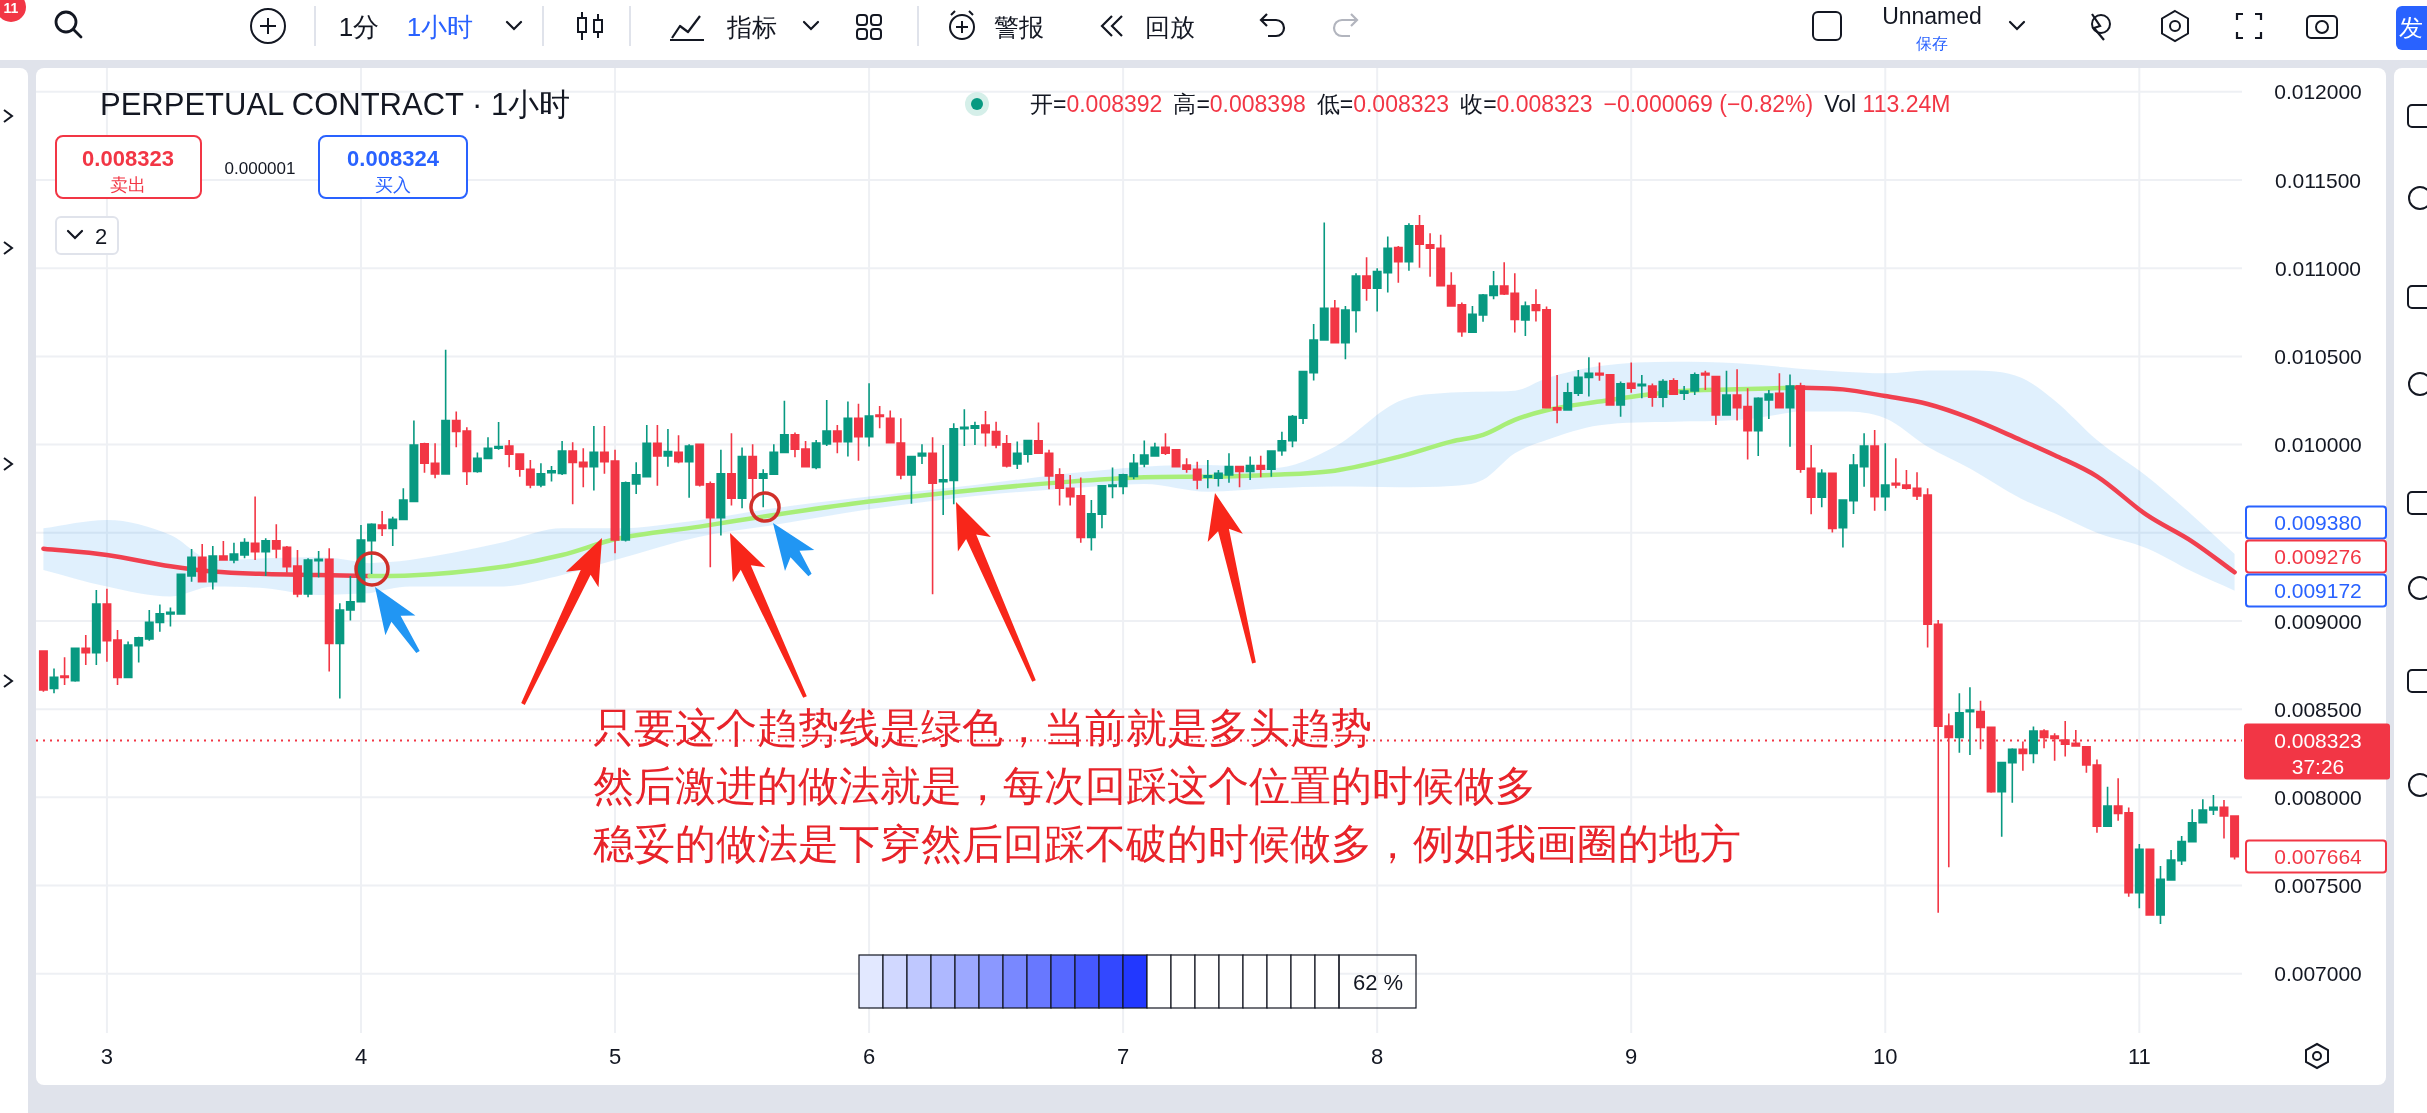 This screenshot has width=2427, height=1113. I want to click on annotation: 2, so click(101, 236).